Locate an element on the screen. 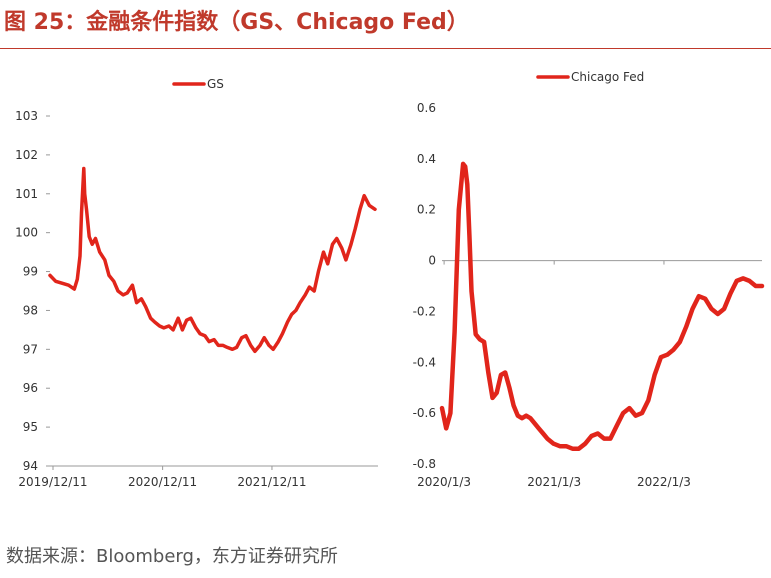 This screenshot has width=771, height=578. figure-title: 图 25：金融条件指数（GS、Chicago Fed） is located at coordinates (236, 22).